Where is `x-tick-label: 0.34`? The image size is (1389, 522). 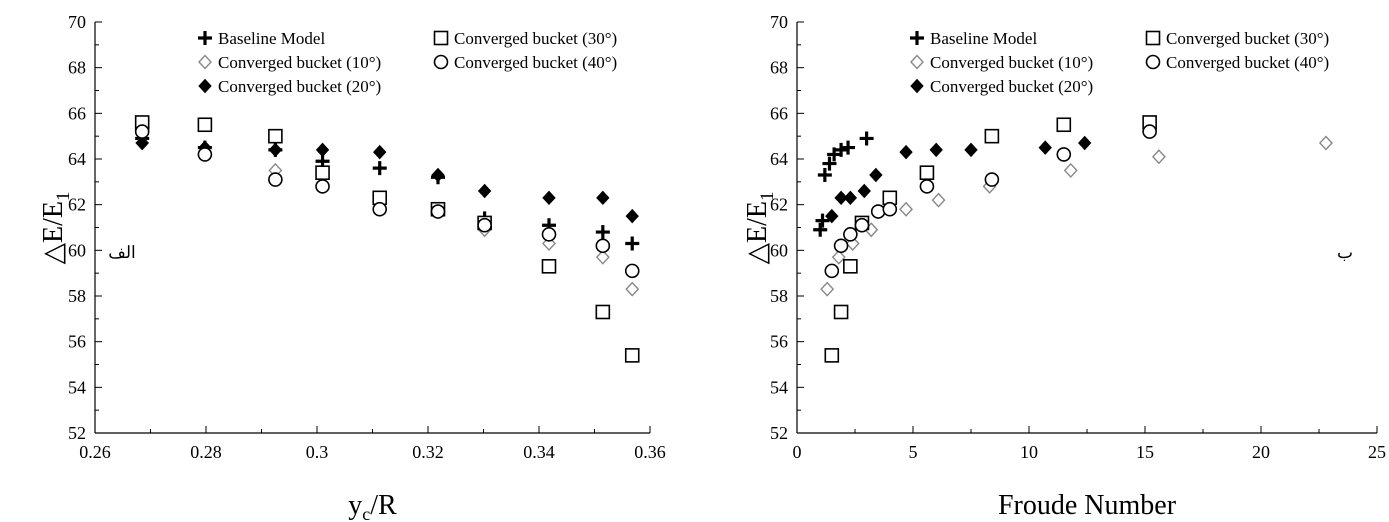
x-tick-label: 0.34 is located at coordinates (539, 452).